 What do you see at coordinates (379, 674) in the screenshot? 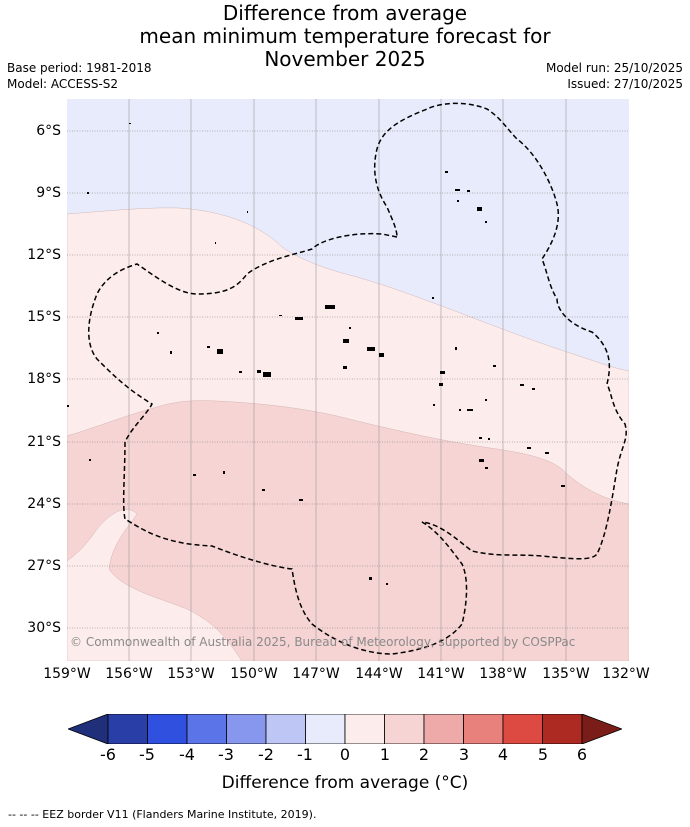
I see `lon-label: 144°W` at bounding box center [379, 674].